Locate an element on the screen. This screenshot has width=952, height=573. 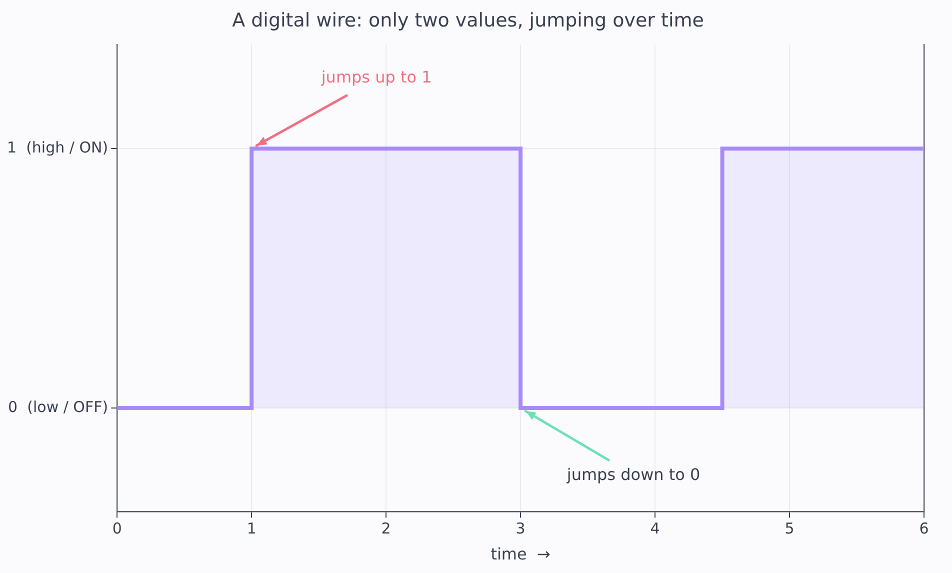
x-tick-label: 6 is located at coordinates (924, 529).